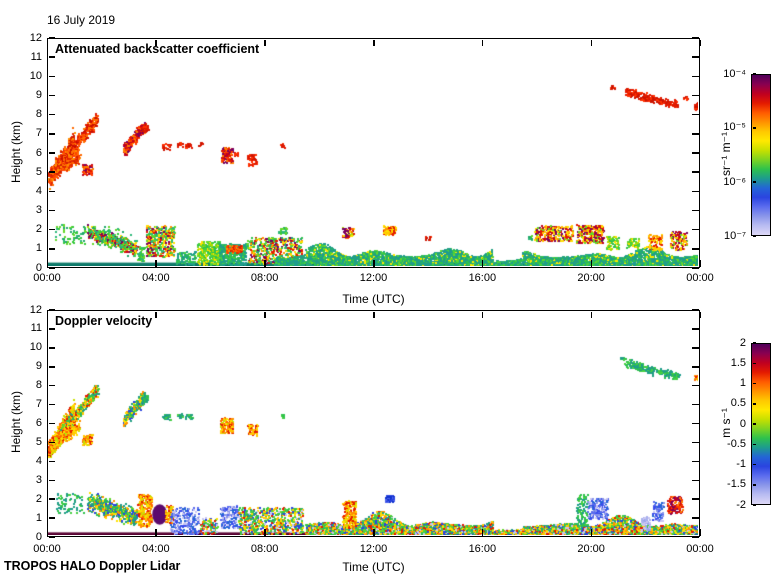 The width and height of the screenshot is (780, 580). I want to click on y-tick-label: 4, so click(38, 190).